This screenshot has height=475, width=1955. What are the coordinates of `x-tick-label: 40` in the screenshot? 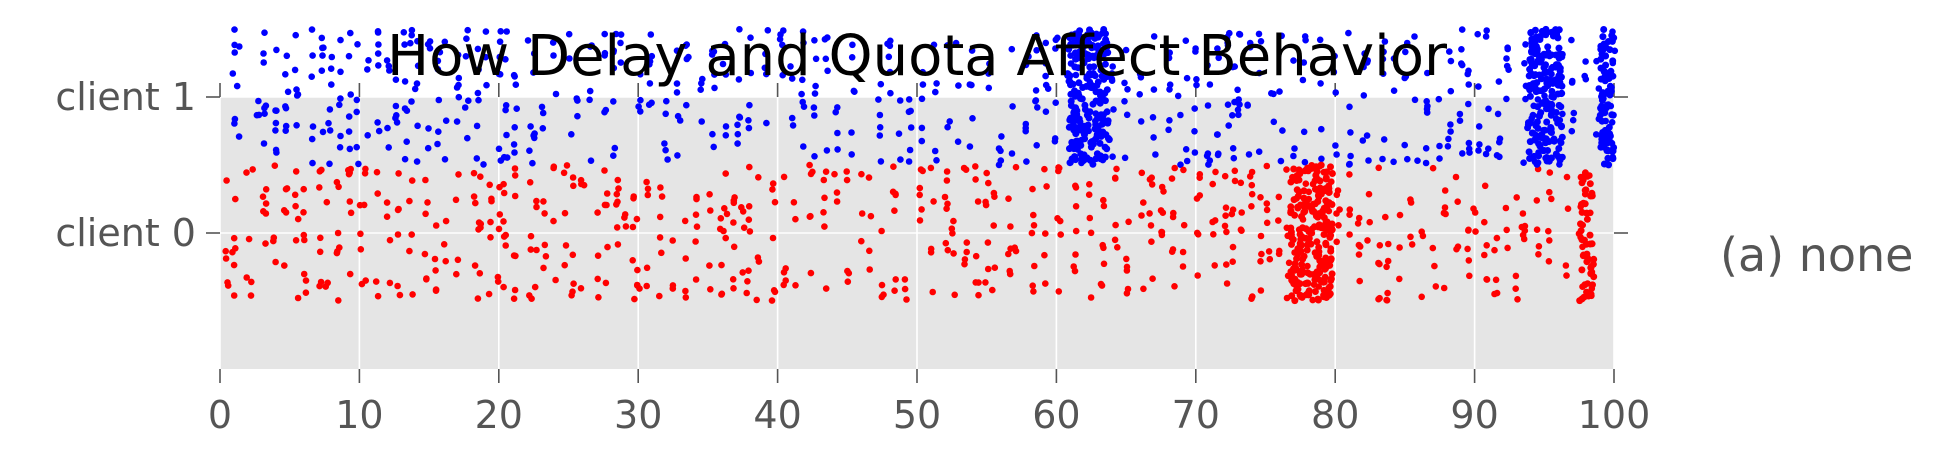 It's located at (777, 415).